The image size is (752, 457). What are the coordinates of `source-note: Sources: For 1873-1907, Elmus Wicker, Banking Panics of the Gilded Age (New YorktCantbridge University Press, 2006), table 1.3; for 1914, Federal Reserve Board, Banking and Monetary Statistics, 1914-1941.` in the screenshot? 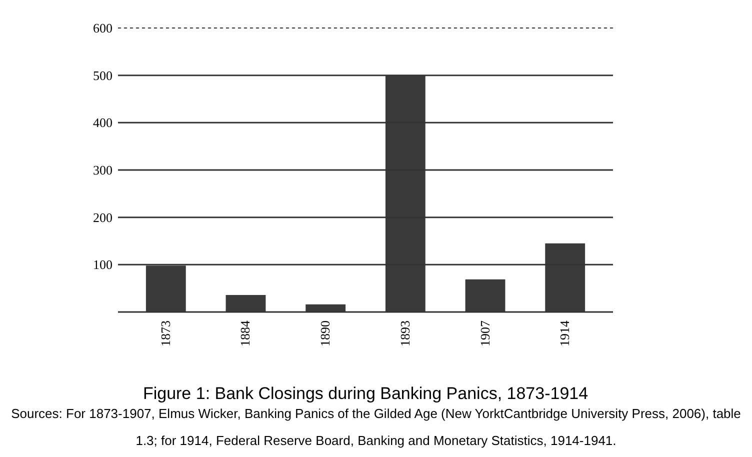 It's located at (376, 427).